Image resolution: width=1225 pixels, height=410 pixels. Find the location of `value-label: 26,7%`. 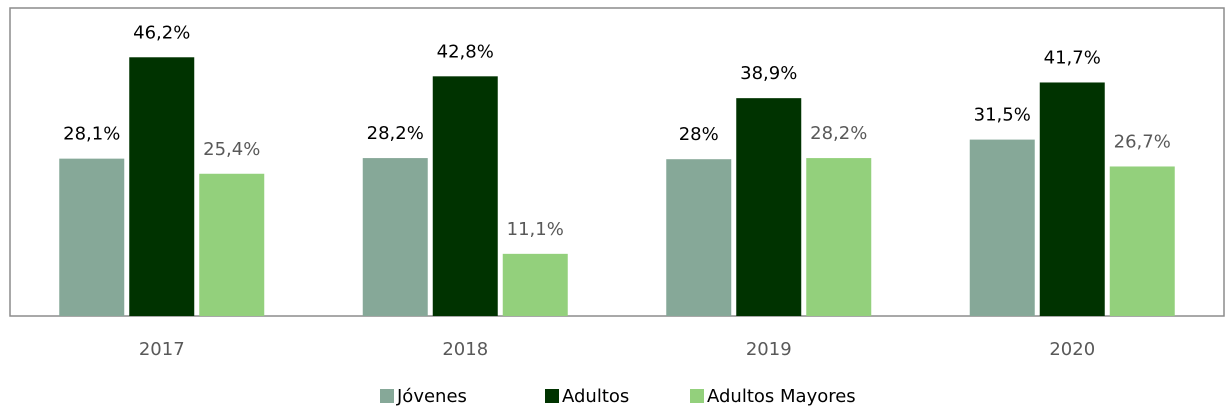

value-label: 26,7% is located at coordinates (1142, 141).